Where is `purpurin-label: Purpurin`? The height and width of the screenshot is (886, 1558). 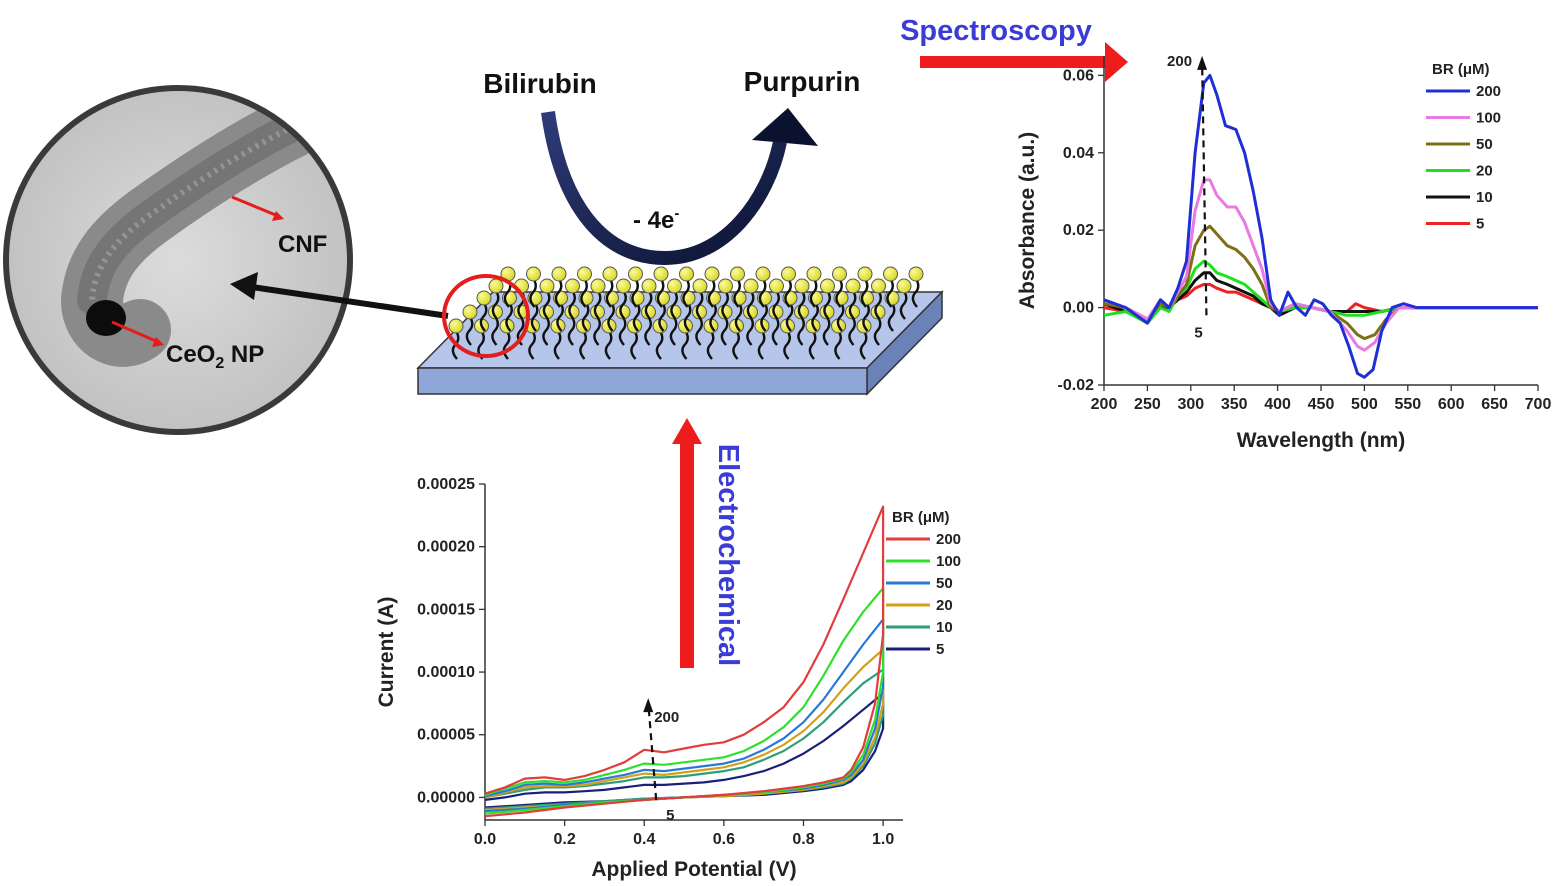 purpurin-label: Purpurin is located at coordinates (802, 81).